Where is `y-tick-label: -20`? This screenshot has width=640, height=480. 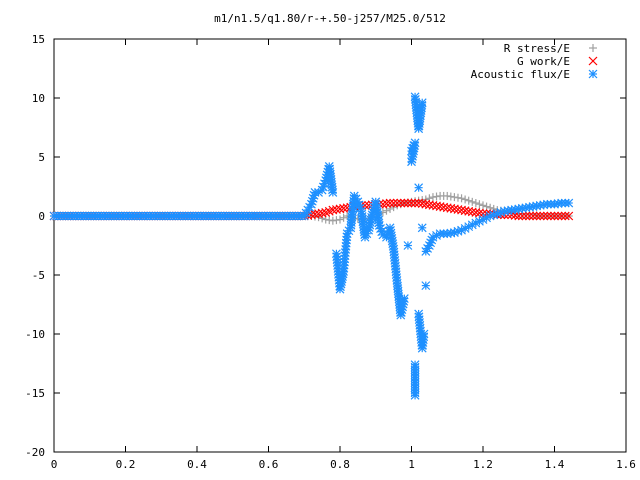 y-tick-label: -20 is located at coordinates (35, 452).